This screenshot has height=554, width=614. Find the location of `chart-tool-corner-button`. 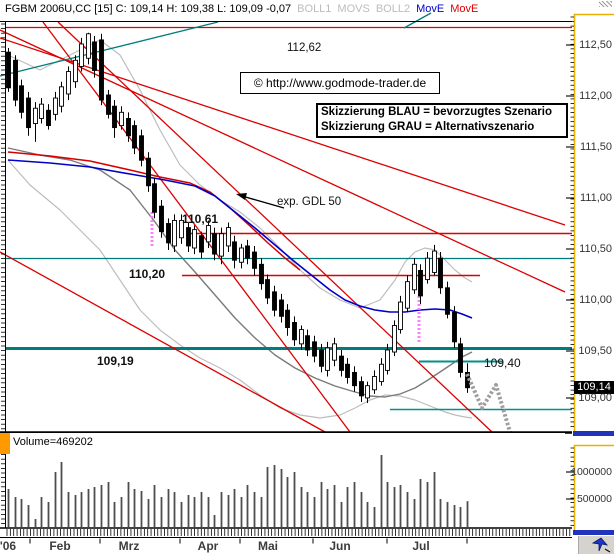

chart-tool-corner-button is located at coordinates (596, 545).